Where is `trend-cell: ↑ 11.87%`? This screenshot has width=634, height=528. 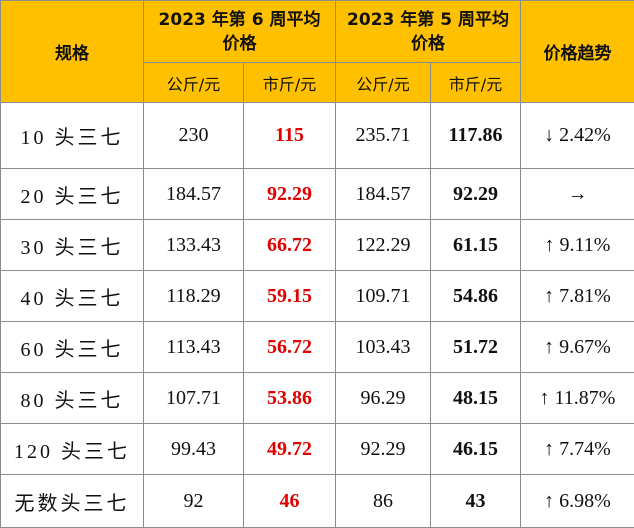
trend-cell: ↑ 11.87% is located at coordinates (577, 398).